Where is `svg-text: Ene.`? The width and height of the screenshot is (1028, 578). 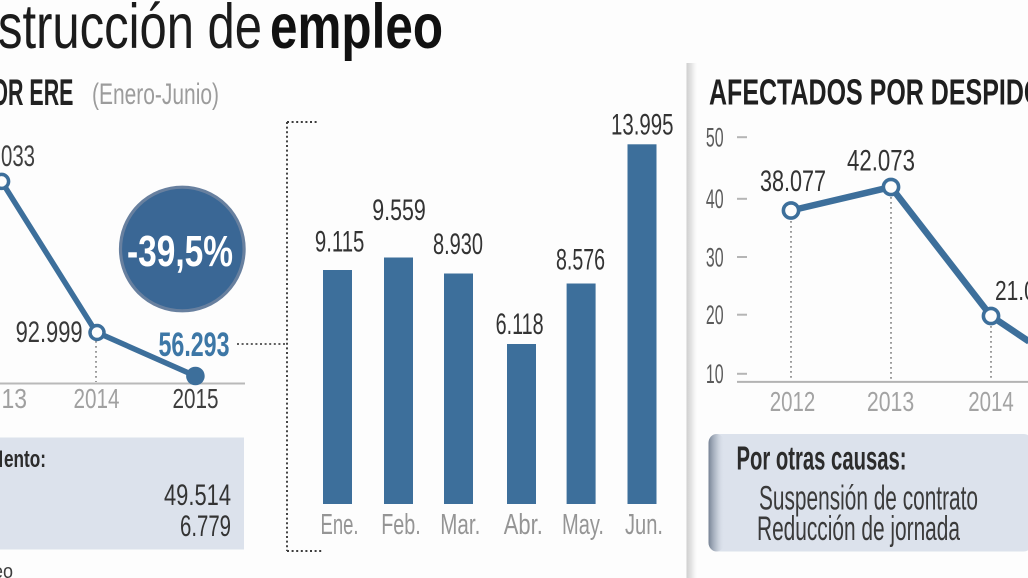 svg-text: Ene. is located at coordinates (340, 525).